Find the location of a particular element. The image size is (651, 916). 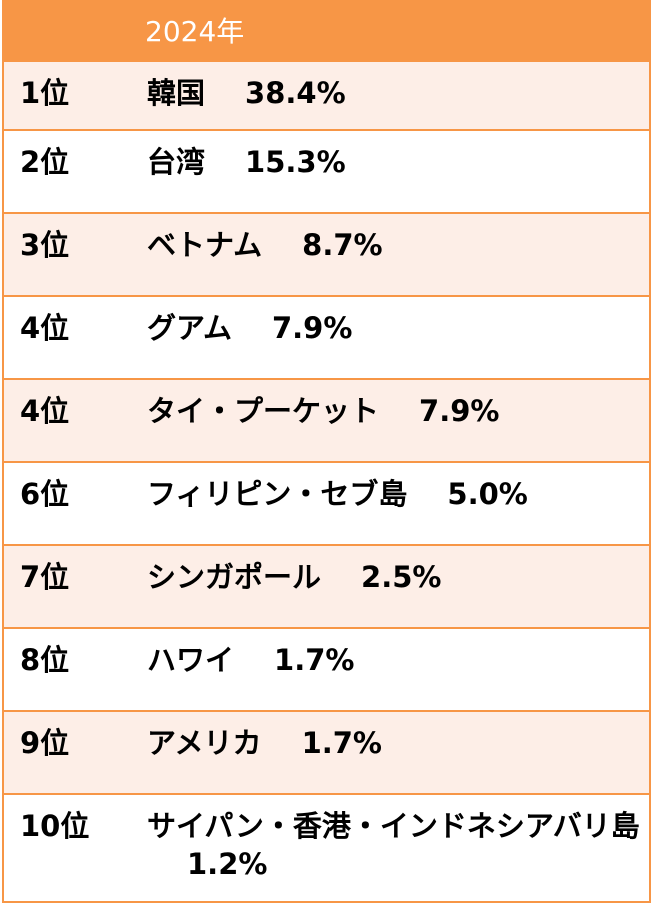

rank-cell: 1位 is located at coordinates (45, 93).